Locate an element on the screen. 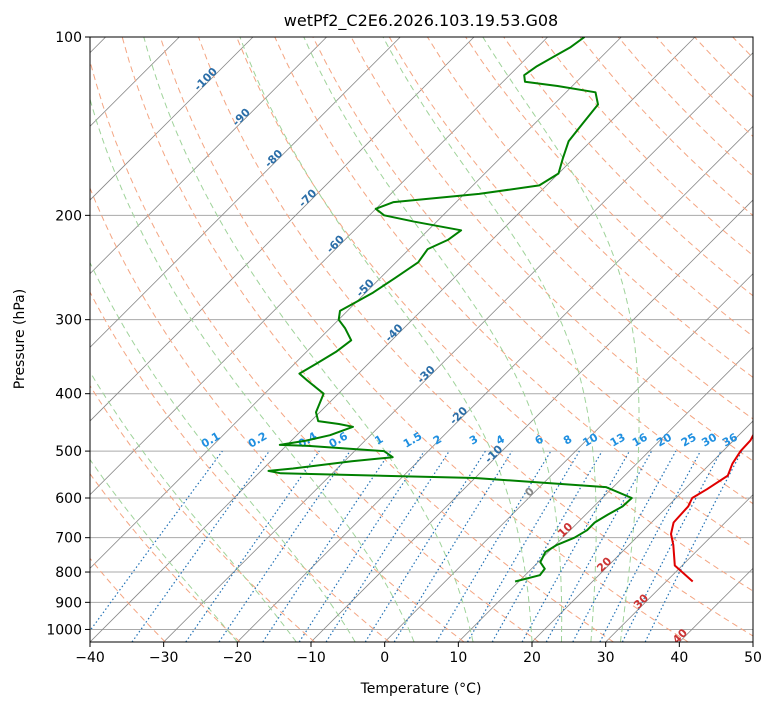 The width and height of the screenshot is (775, 712). mixing-ratio-label: 10 is located at coordinates (591, 439).